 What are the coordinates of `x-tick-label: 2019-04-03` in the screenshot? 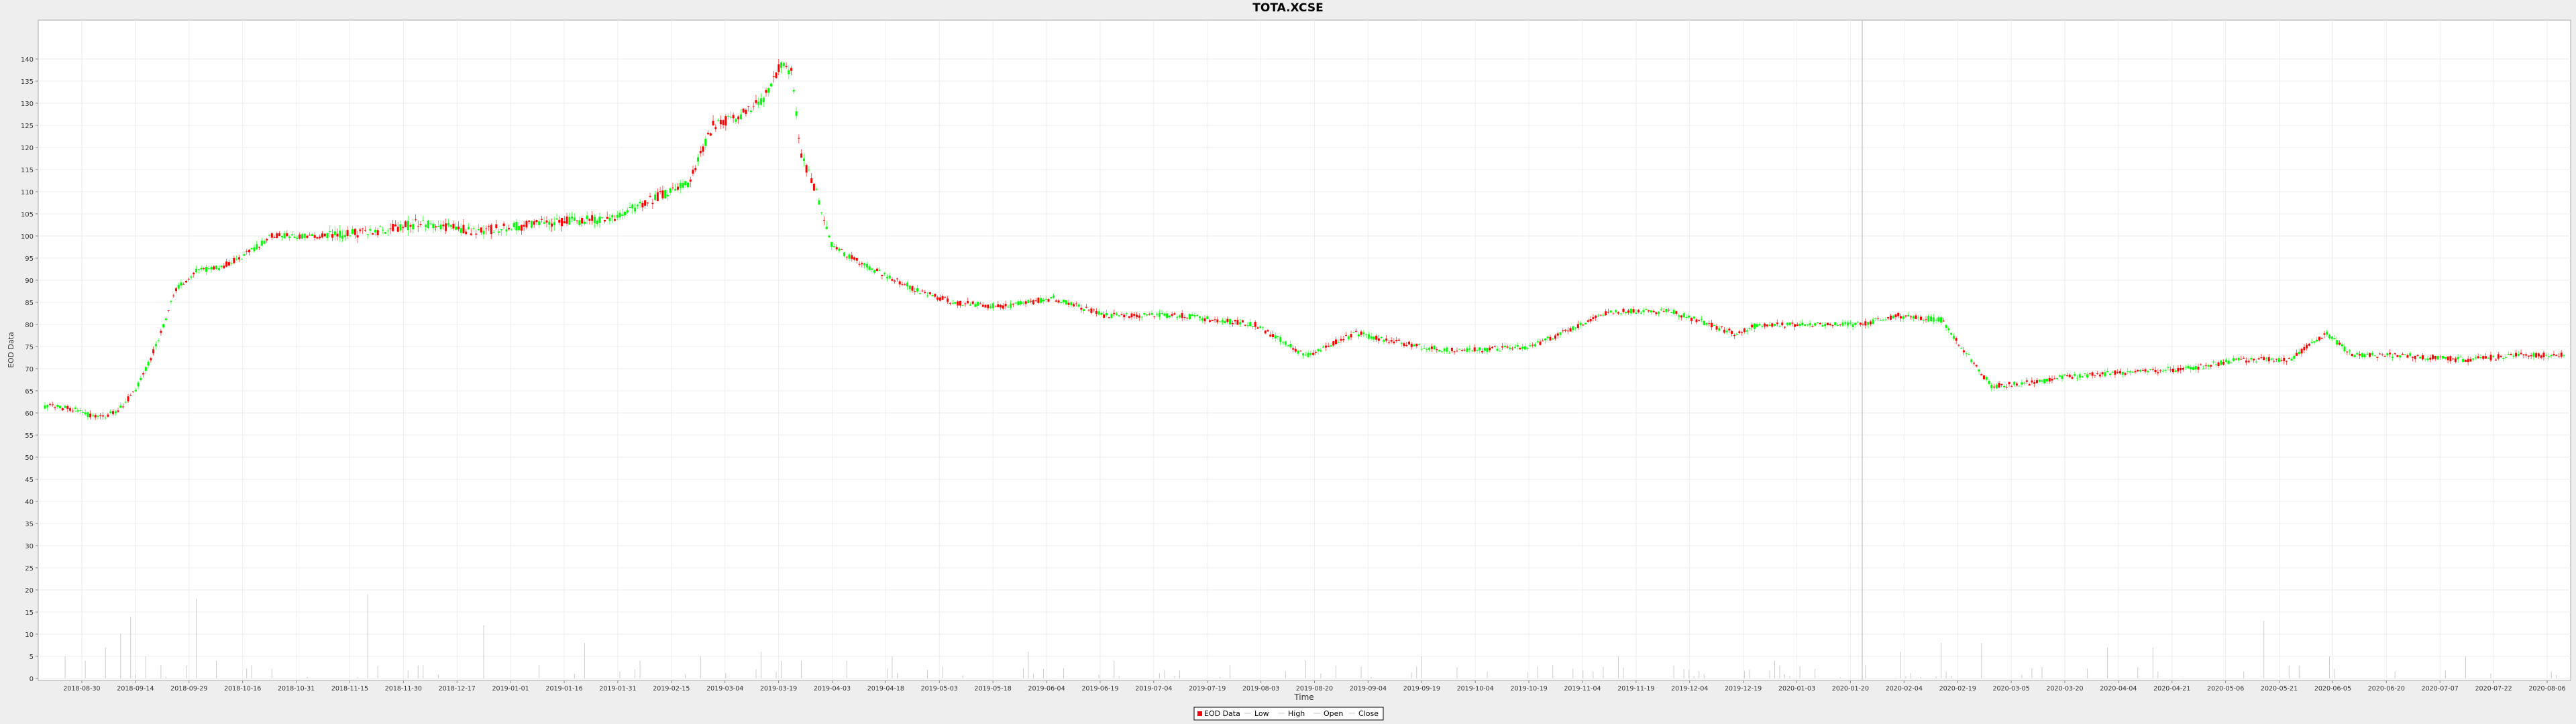 It's located at (832, 688).